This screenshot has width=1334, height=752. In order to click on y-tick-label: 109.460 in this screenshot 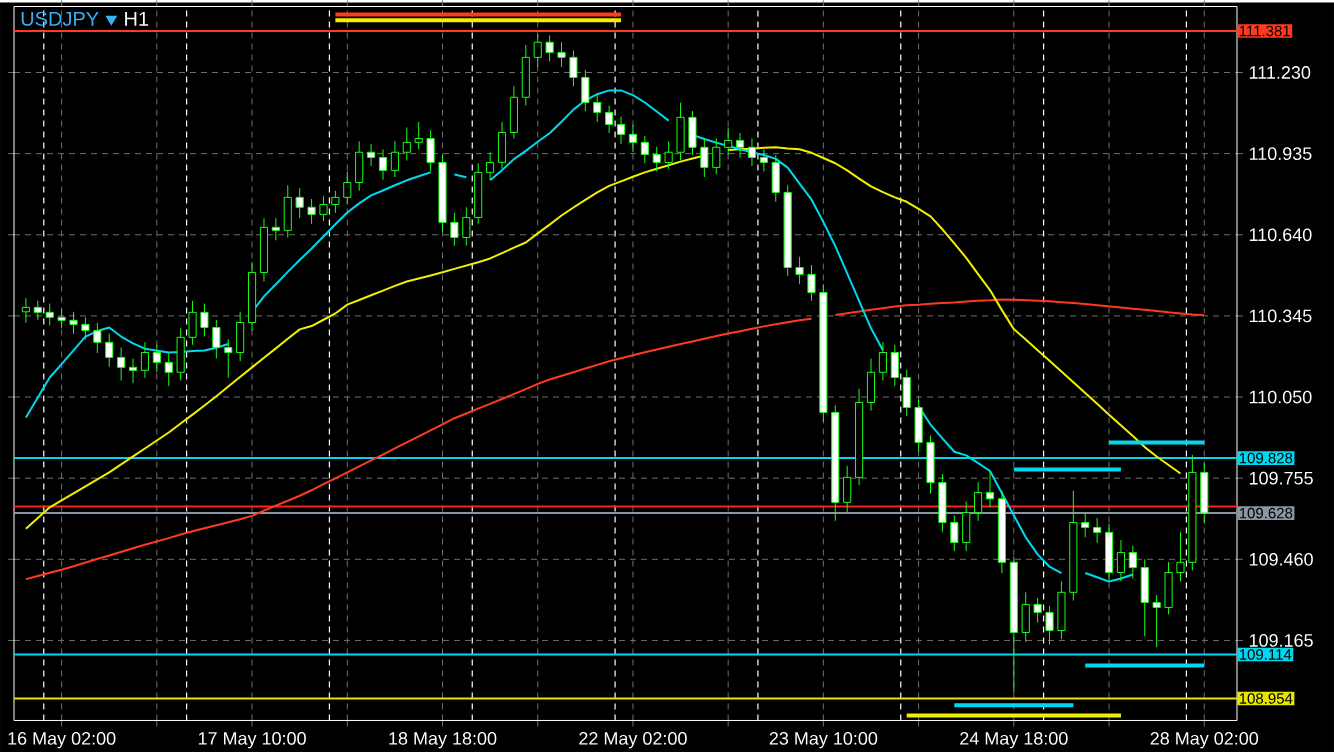, I will do `click(1281, 559)`.